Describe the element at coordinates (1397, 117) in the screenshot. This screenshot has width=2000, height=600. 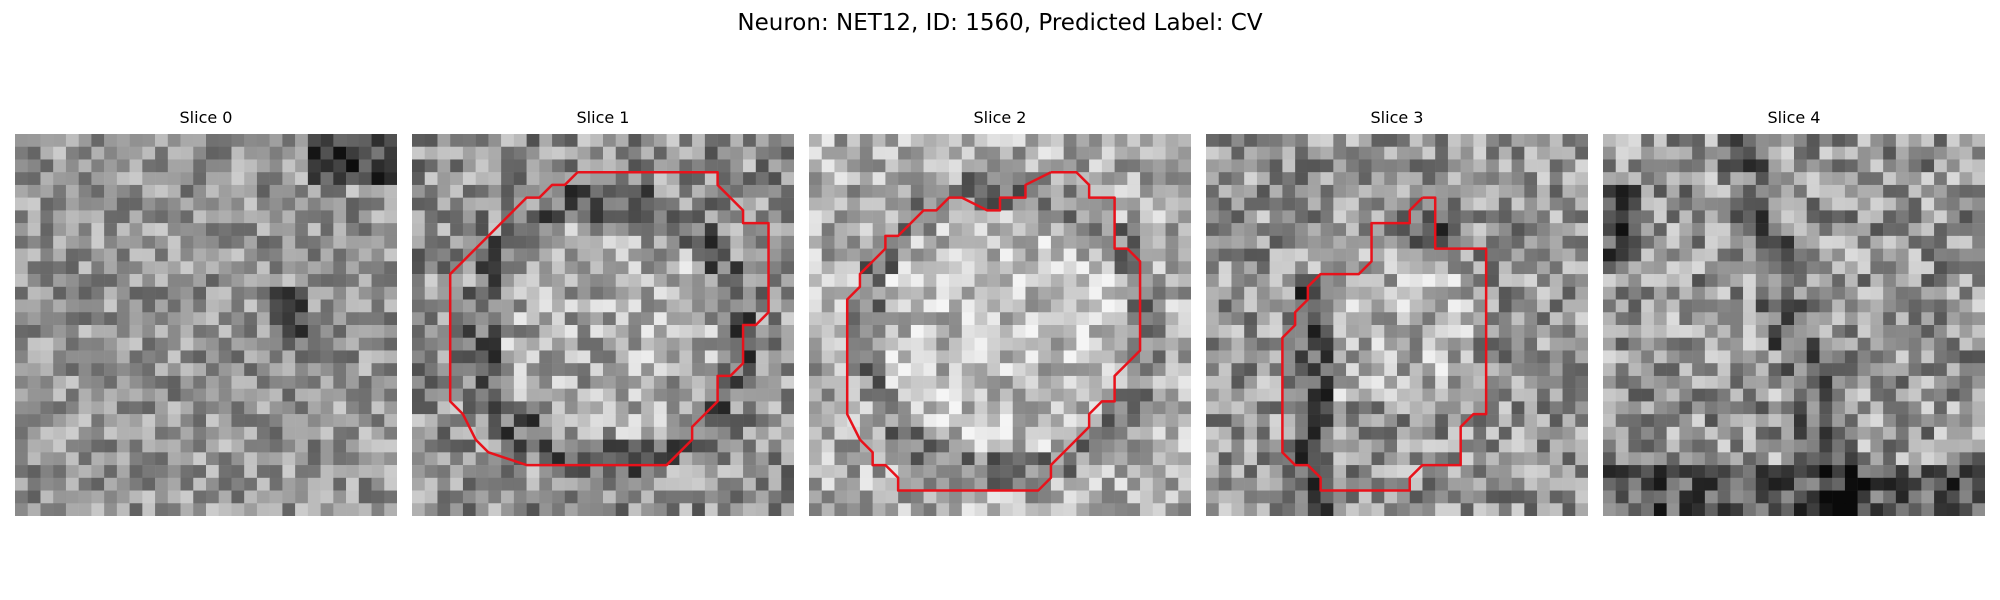
I see `slice-title-3: Slice 3` at that location.